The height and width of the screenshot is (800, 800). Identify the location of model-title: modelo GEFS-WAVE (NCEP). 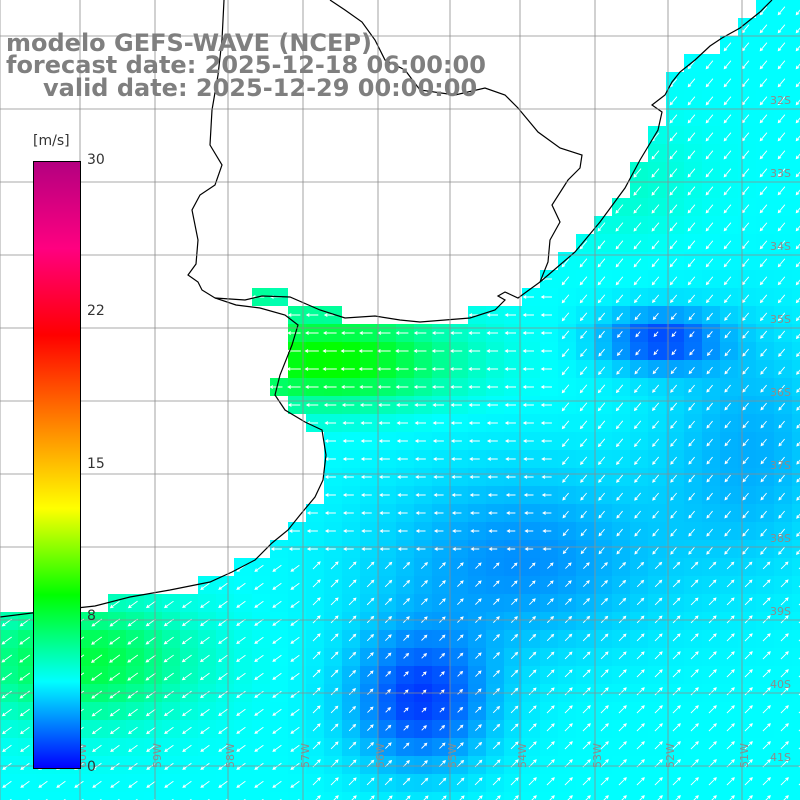
(189, 43).